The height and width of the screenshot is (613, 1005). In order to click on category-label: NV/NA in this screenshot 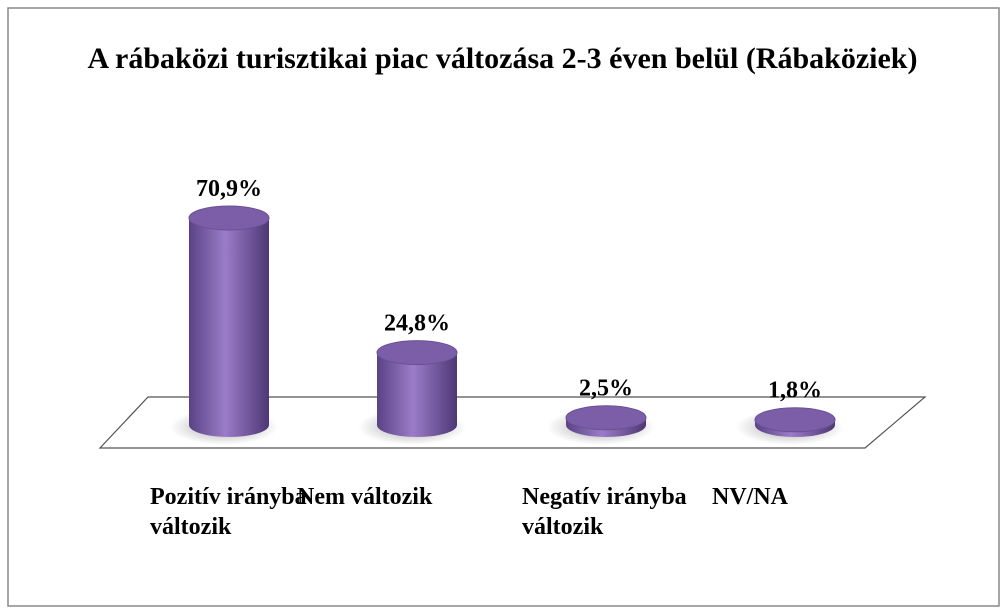, I will do `click(750, 497)`.